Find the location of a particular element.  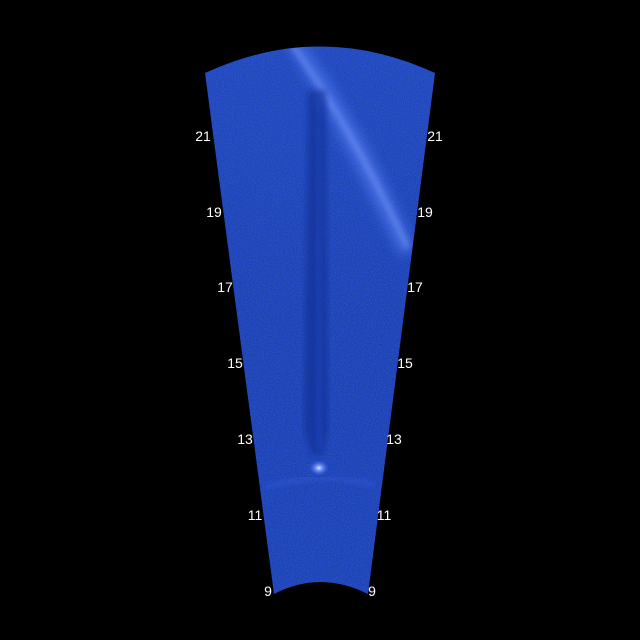

range-scale-right: 9 11 13 15 17 19 21 is located at coordinates (405, 363).